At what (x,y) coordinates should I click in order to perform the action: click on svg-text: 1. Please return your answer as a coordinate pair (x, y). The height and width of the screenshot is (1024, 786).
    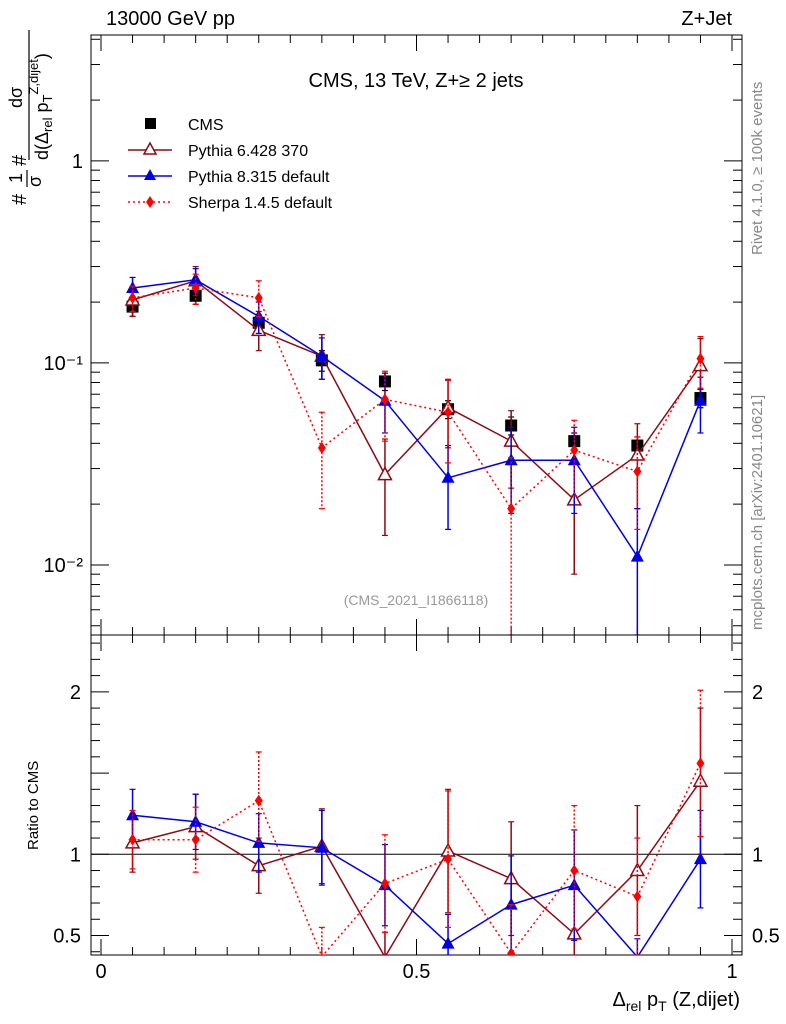
    Looking at the image, I should click on (16, 178).